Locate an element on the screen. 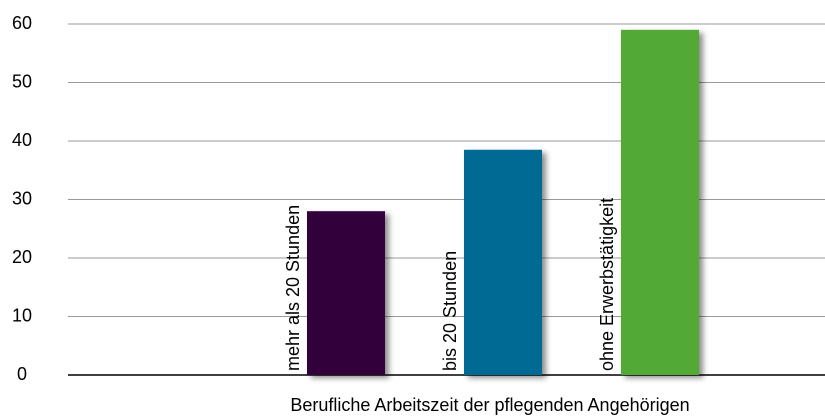  y-tick-label: 0 is located at coordinates (22, 374).